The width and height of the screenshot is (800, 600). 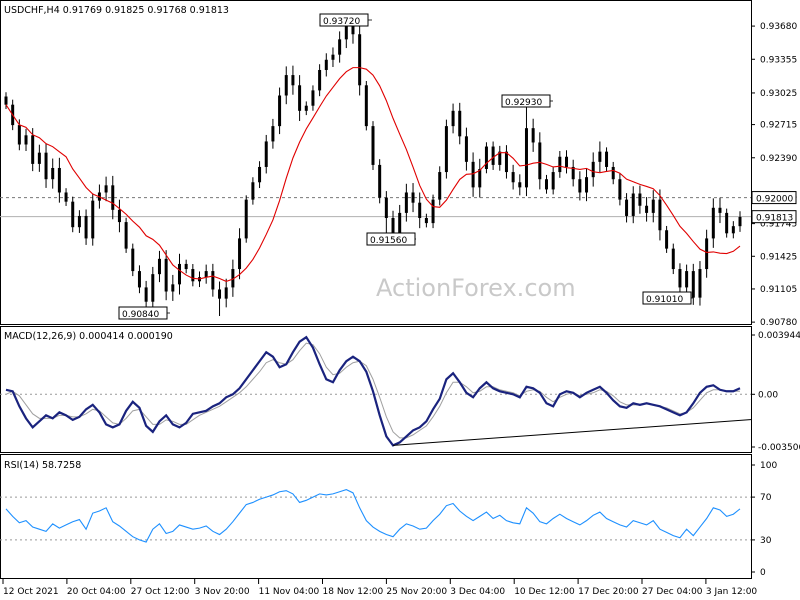 I want to click on annotation-label: 0.92930, so click(x=523, y=103).